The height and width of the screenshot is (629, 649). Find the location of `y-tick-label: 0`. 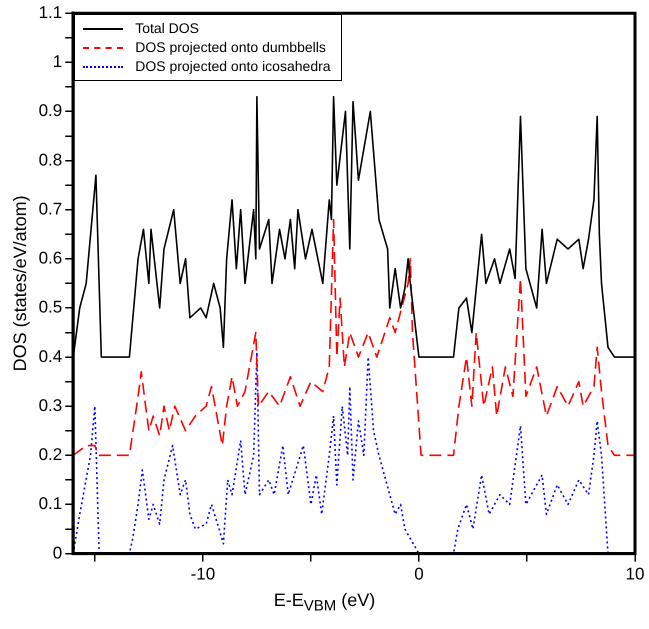

y-tick-label: 0 is located at coordinates (57, 552).